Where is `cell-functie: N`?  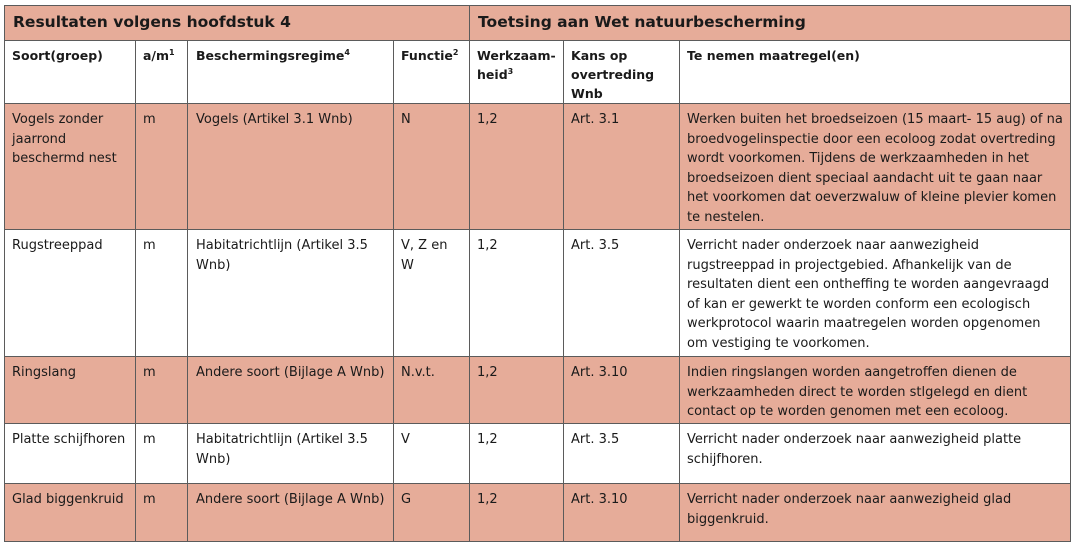 cell-functie: N is located at coordinates (431, 166).